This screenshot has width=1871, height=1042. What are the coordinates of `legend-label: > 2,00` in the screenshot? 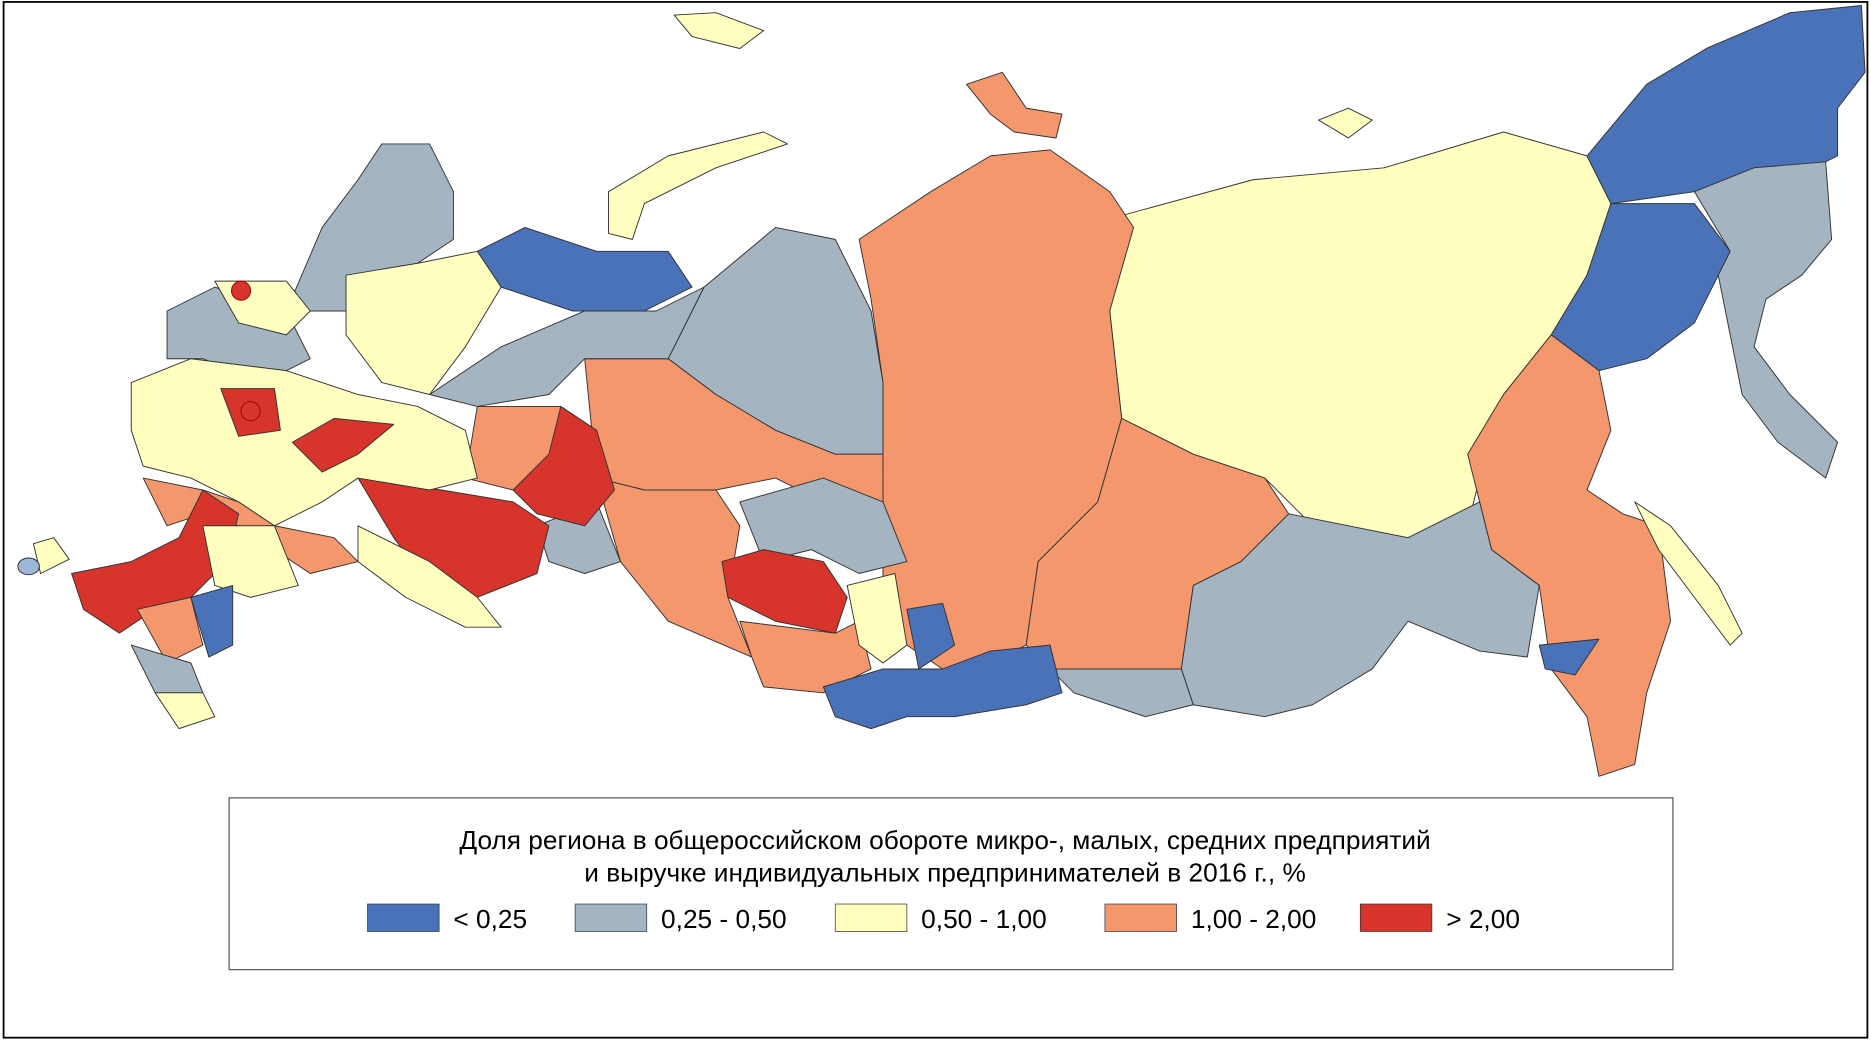 It's located at (1483, 919).